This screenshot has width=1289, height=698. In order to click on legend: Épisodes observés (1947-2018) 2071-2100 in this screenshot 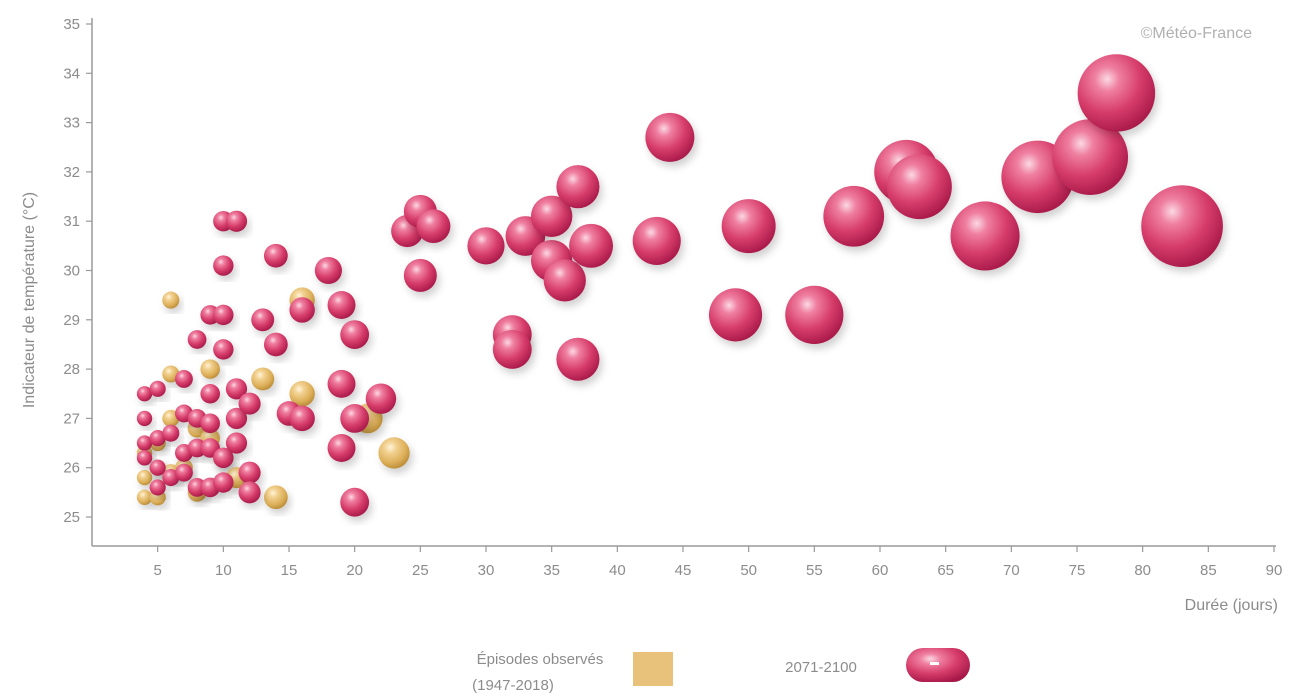, I will do `click(721, 671)`.